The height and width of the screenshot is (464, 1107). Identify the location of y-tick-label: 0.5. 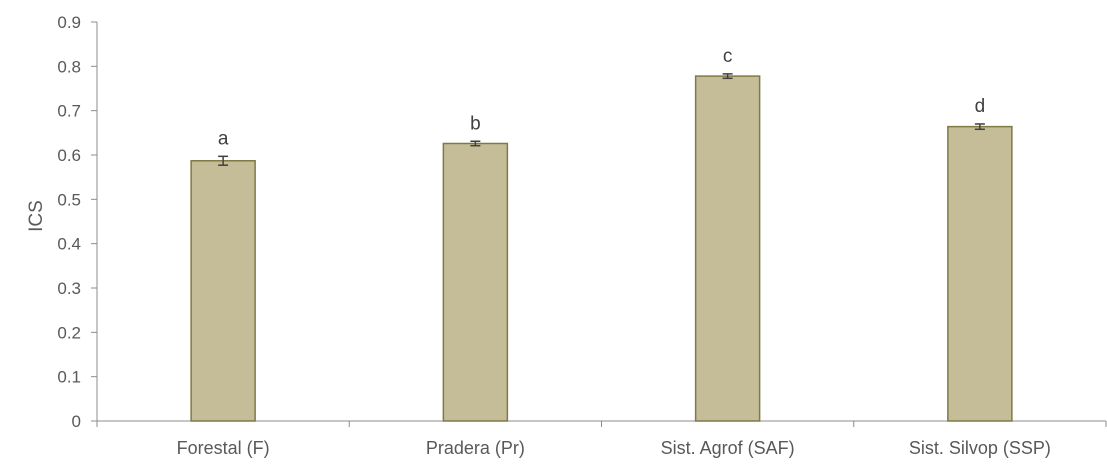
(69, 199).